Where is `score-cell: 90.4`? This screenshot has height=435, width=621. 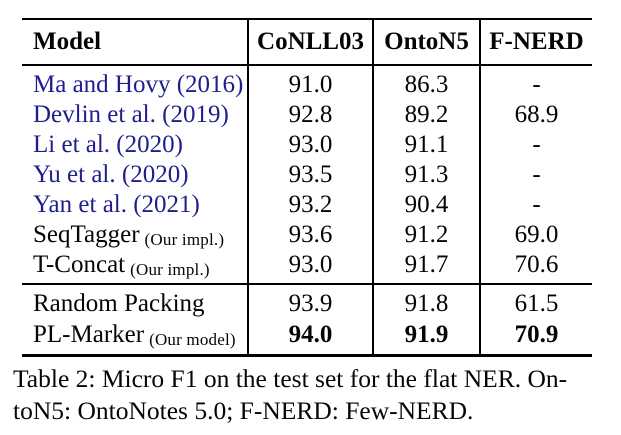
score-cell: 90.4 is located at coordinates (426, 205).